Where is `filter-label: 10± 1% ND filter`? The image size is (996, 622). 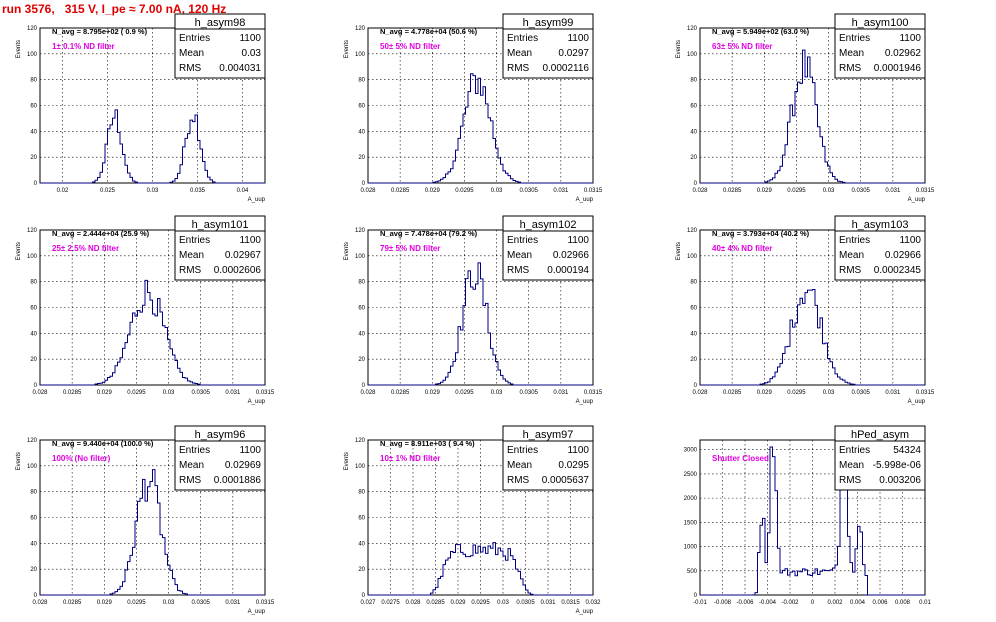 filter-label: 10± 1% ND filter is located at coordinates (410, 458).